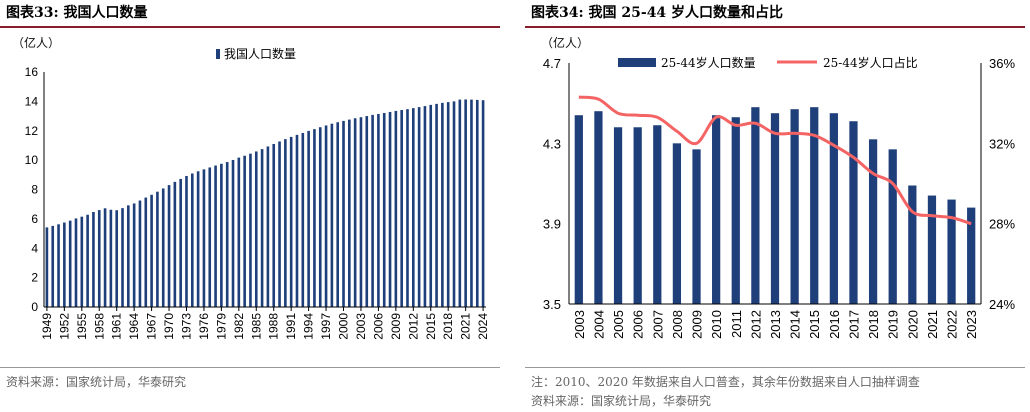 This screenshot has height=412, width=1030. What do you see at coordinates (912, 324) in the screenshot?
I see `x-tick-label: 2020` at bounding box center [912, 324].